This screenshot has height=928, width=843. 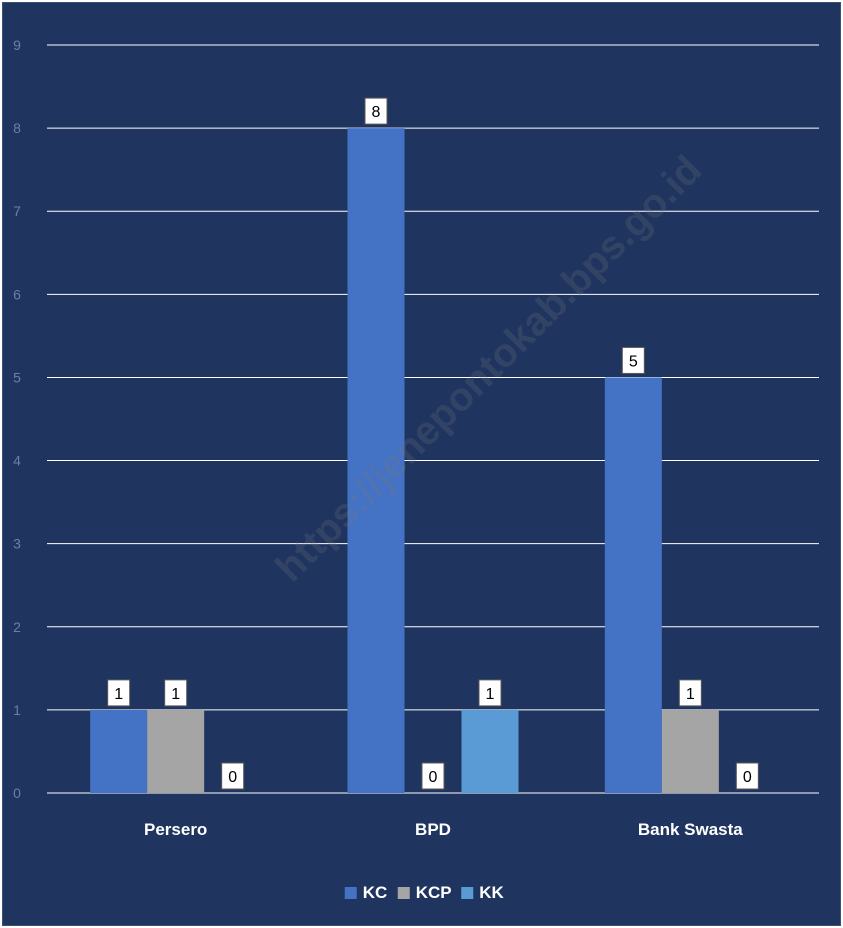 What do you see at coordinates (17, 710) in the screenshot?
I see `y-tick-label: 1` at bounding box center [17, 710].